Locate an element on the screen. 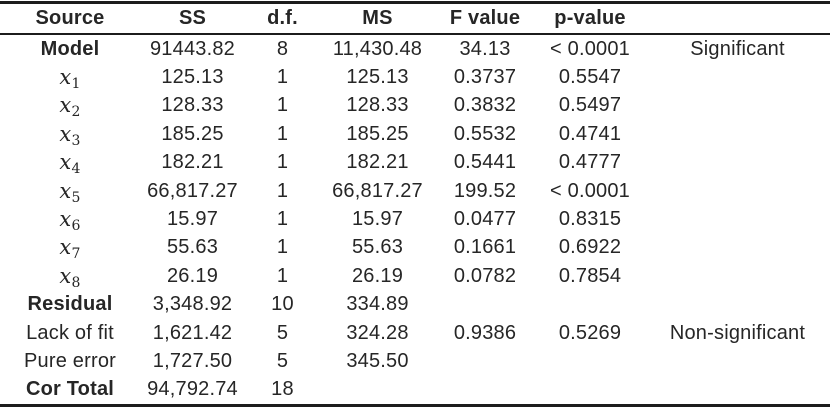 The width and height of the screenshot is (830, 411). f-value: 0.5532 is located at coordinates (485, 133).